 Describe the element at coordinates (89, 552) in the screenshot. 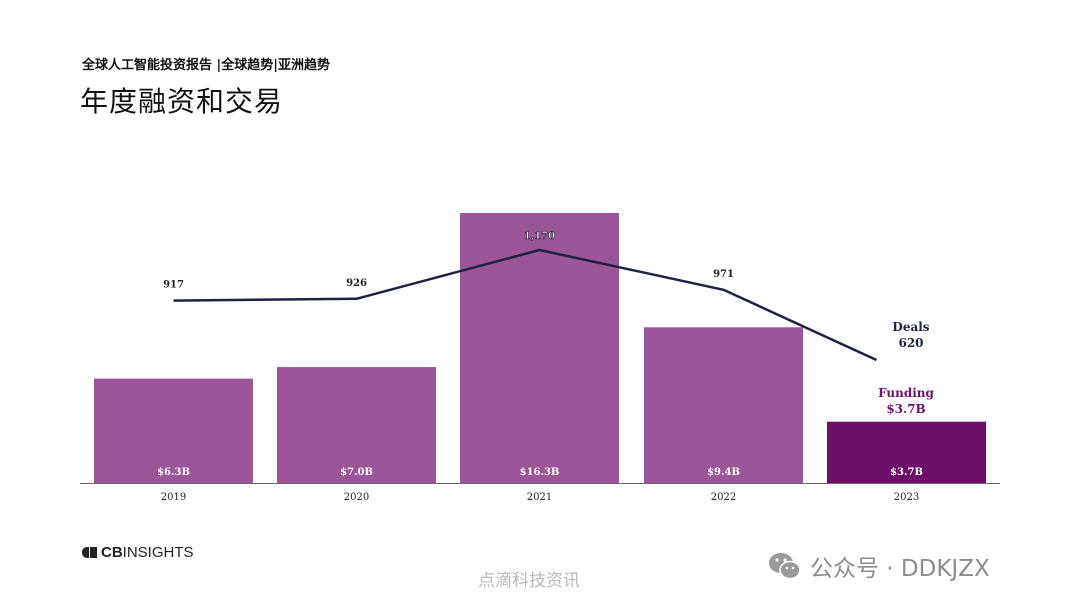

I see `cbinsights-logo-icon` at that location.